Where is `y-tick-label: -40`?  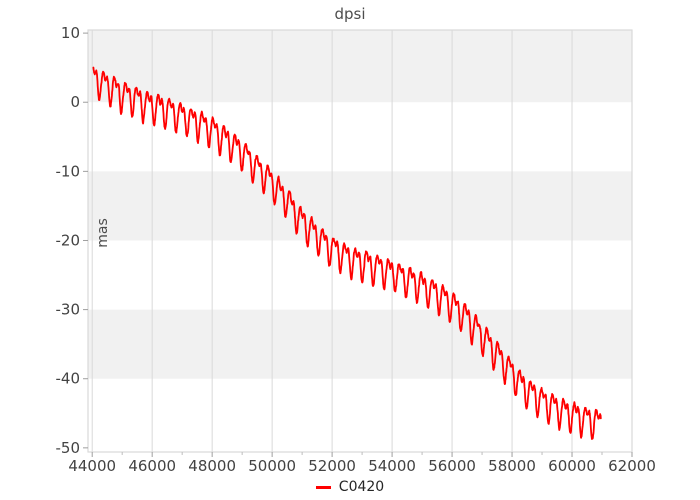 y-tick-label: -40 is located at coordinates (68, 379).